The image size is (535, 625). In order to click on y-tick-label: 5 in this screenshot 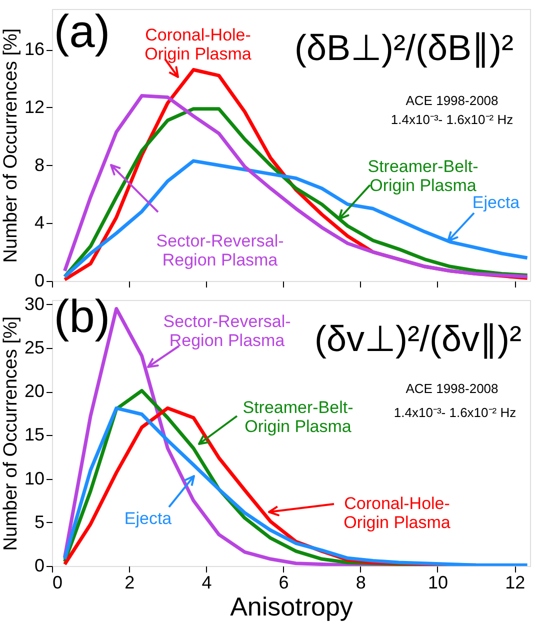, I will do `click(39, 522)`.